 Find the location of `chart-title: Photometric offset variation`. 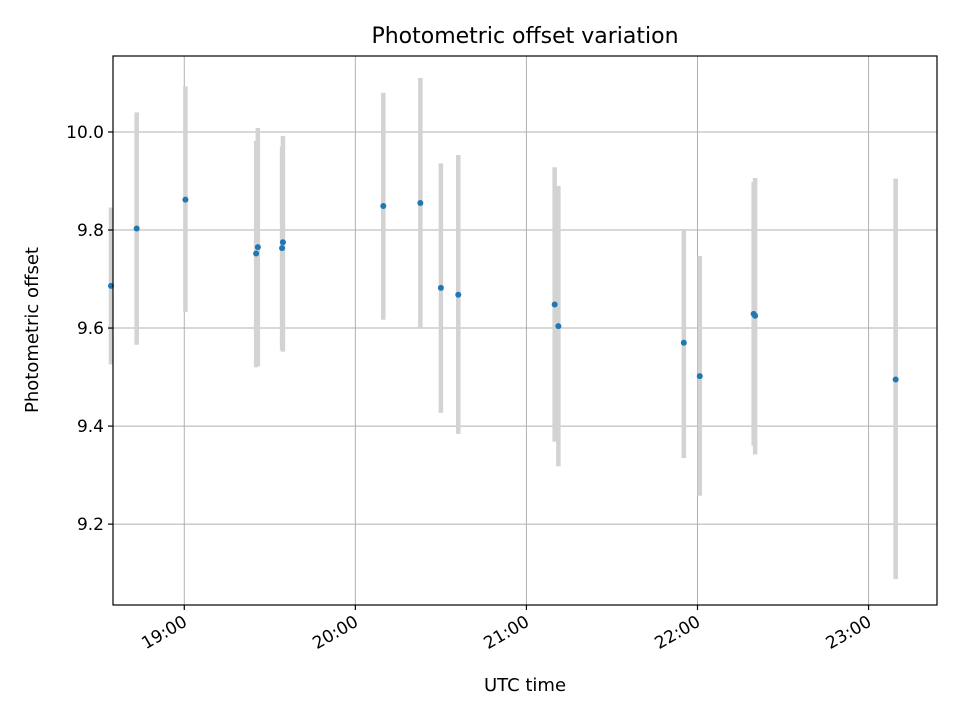

chart-title: Photometric offset variation is located at coordinates (524, 36).